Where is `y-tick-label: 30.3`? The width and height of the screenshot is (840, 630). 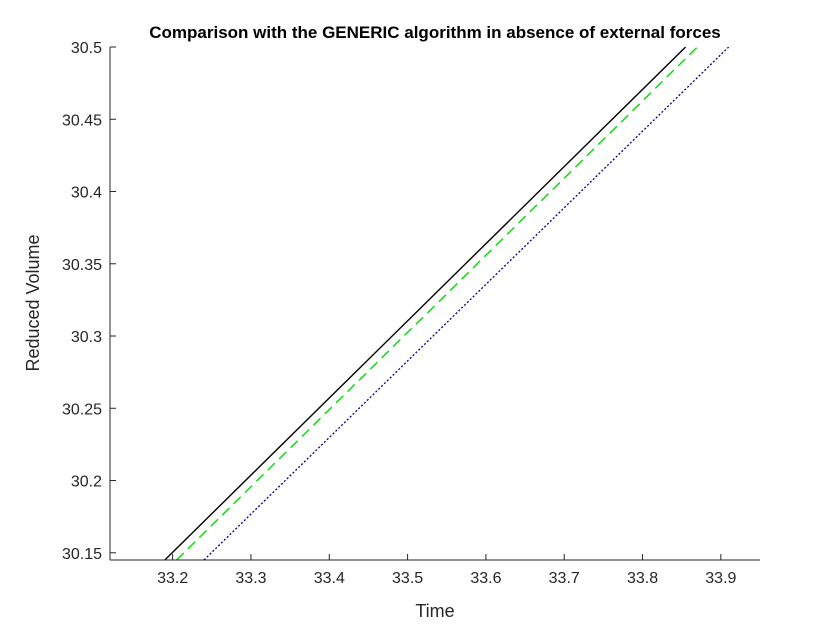 y-tick-label: 30.3 is located at coordinates (86, 337).